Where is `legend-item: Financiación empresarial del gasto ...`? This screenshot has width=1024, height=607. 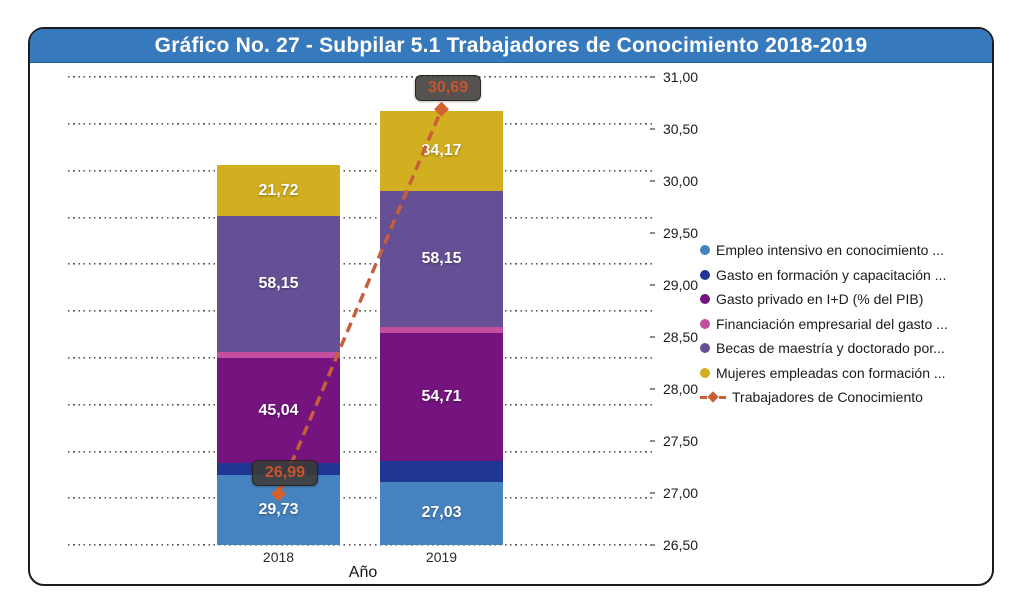 legend-item: Financiación empresarial del gasto ... is located at coordinates (824, 324).